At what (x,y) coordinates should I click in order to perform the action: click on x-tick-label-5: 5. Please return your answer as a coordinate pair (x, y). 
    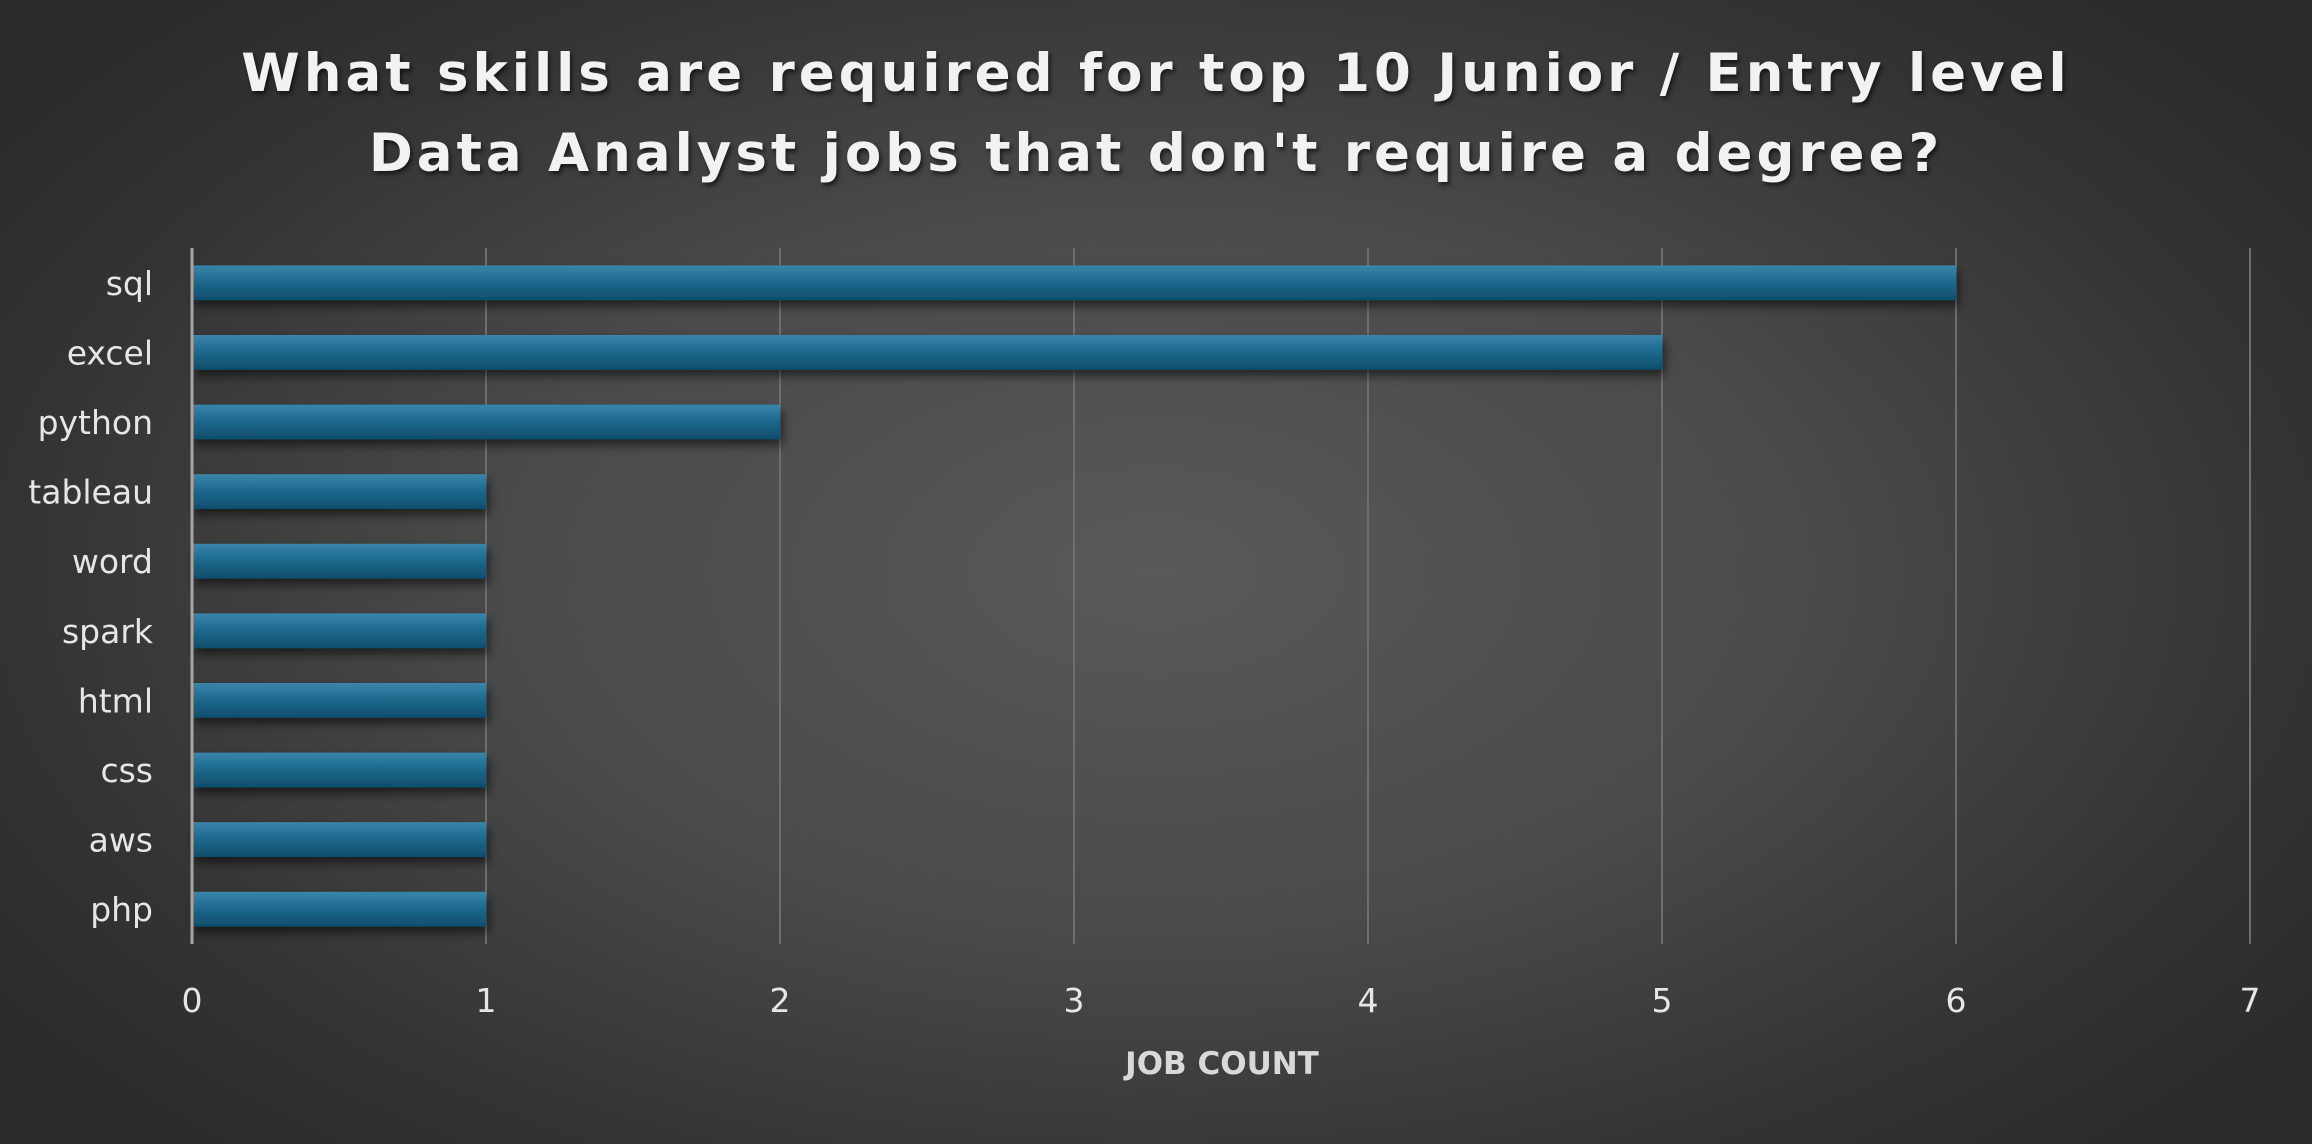
    Looking at the image, I should click on (1662, 1000).